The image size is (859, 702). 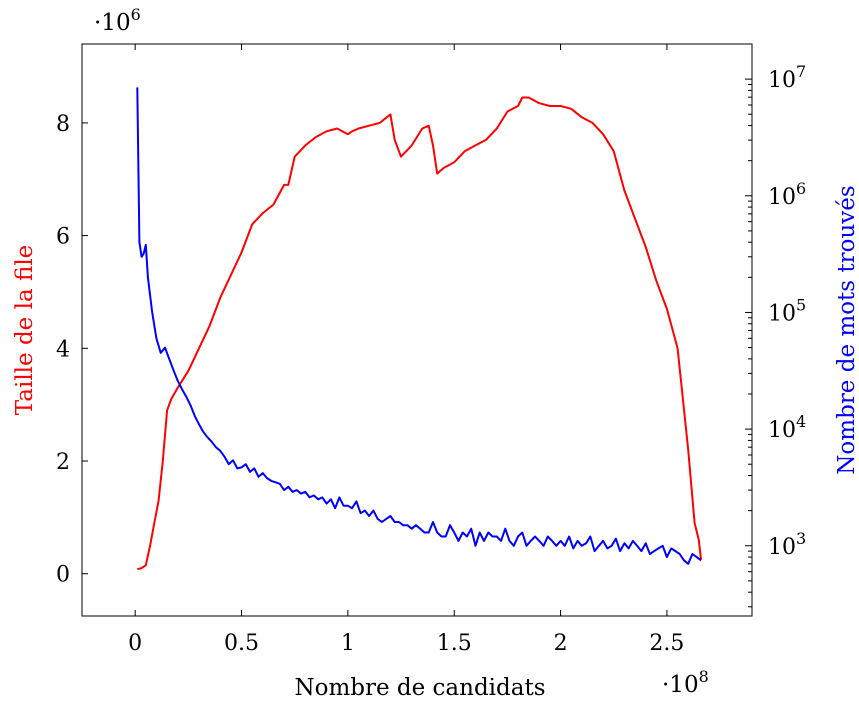 I want to click on y-left-tick-label: 8, so click(x=63, y=124).